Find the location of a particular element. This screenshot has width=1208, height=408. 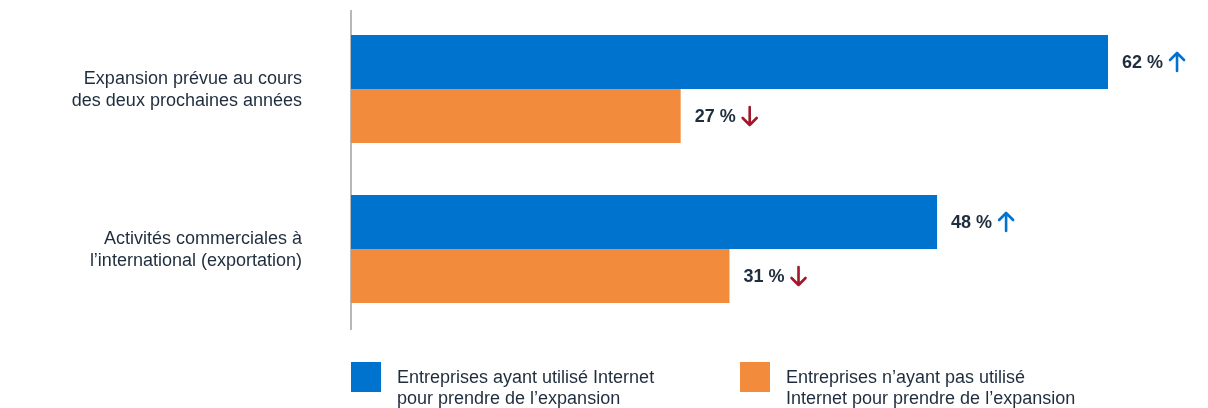

legend-label: Entreprises ayant utilisé Internet pour prendre de l’expansion is located at coordinates (526, 387).